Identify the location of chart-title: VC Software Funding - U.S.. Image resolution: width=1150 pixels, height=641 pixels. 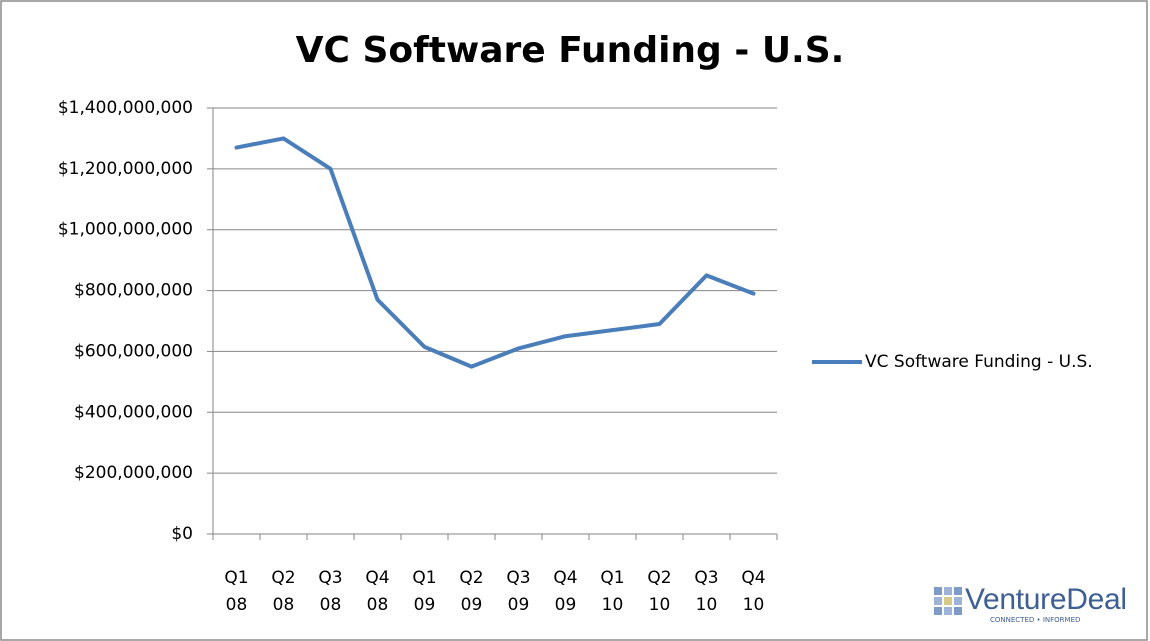
(570, 50).